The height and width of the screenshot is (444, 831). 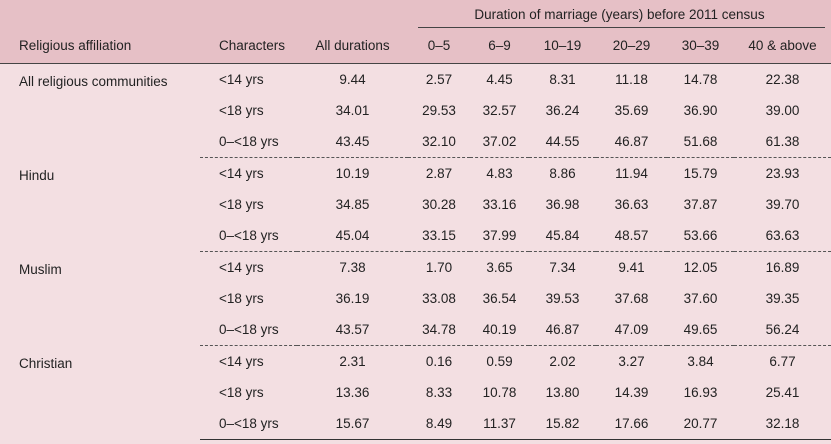 I want to click on religious-affiliation-cell: All religious communities, so click(x=100, y=110).